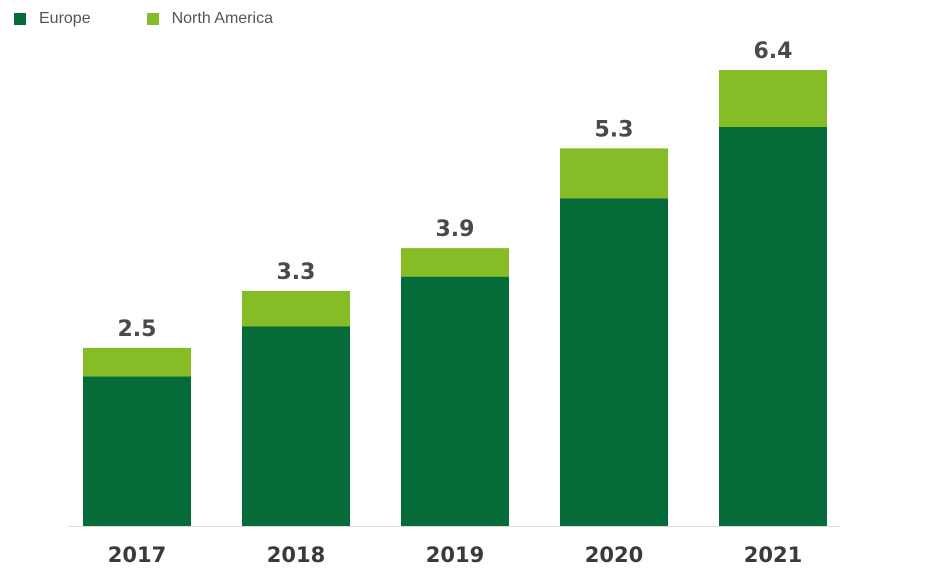 The height and width of the screenshot is (586, 946). I want to click on total-label-2021: 6.4, so click(773, 51).